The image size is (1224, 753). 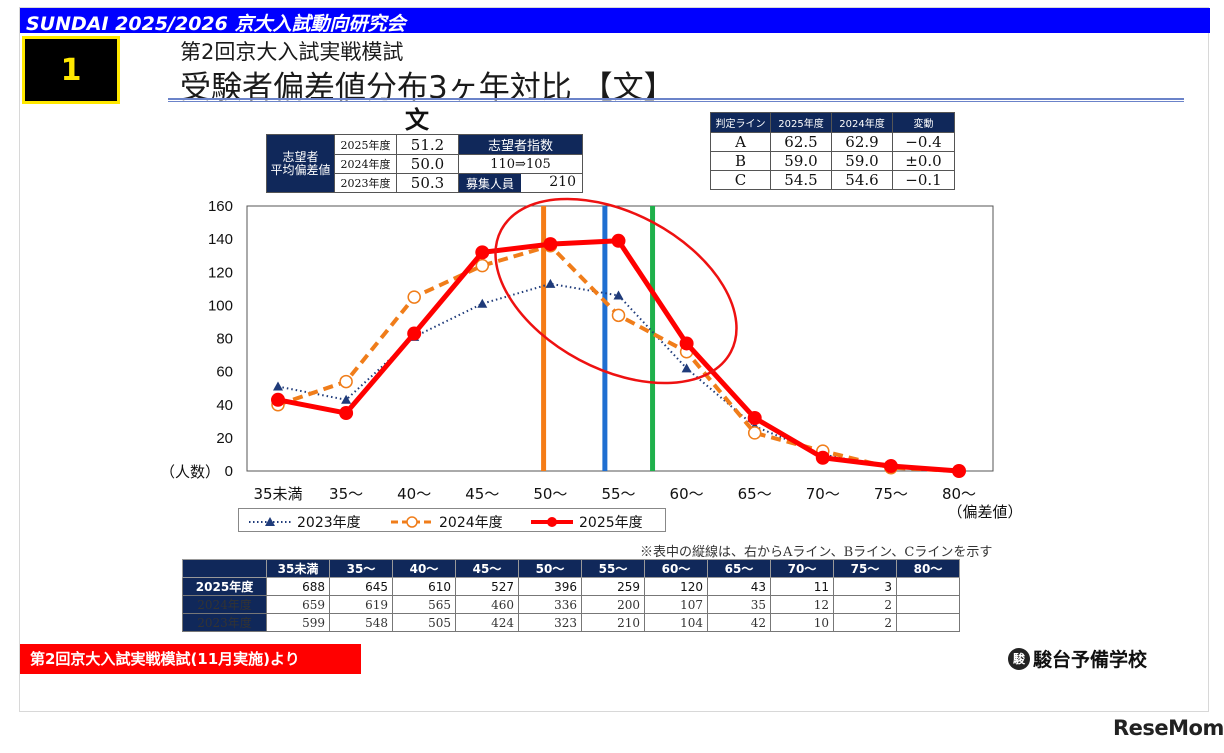 What do you see at coordinates (984, 512) in the screenshot?
I see `x-axis-label: （偏差値）` at bounding box center [984, 512].